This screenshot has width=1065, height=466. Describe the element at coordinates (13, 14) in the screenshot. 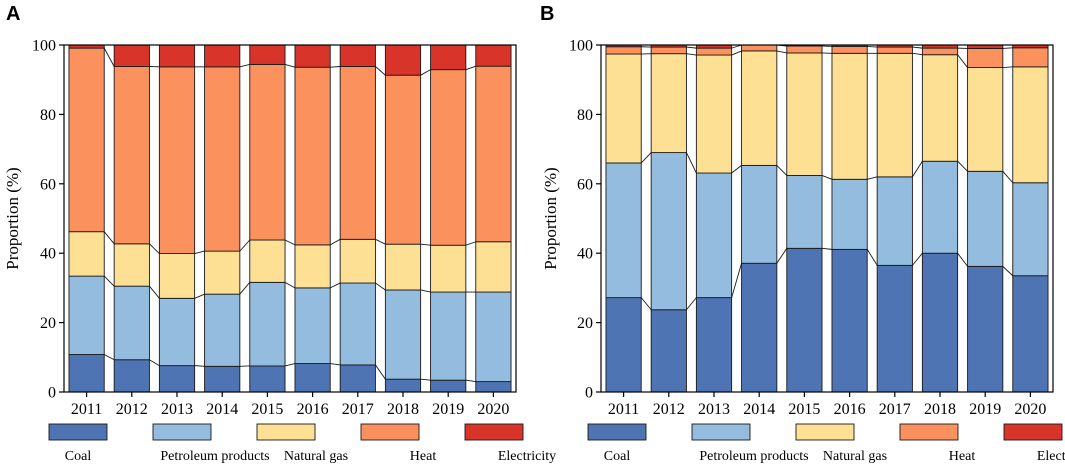

I see `panel-letter-a: A` at that location.